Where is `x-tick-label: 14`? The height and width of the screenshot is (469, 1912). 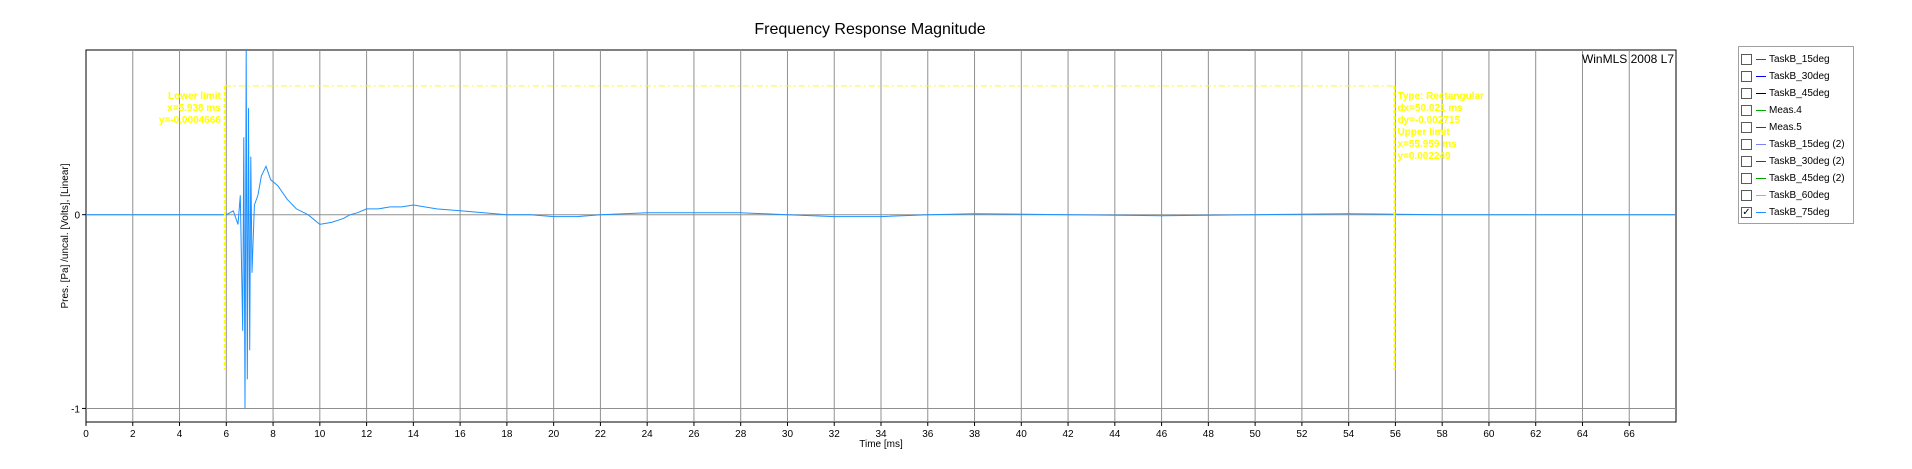
x-tick-label: 14 is located at coordinates (414, 434).